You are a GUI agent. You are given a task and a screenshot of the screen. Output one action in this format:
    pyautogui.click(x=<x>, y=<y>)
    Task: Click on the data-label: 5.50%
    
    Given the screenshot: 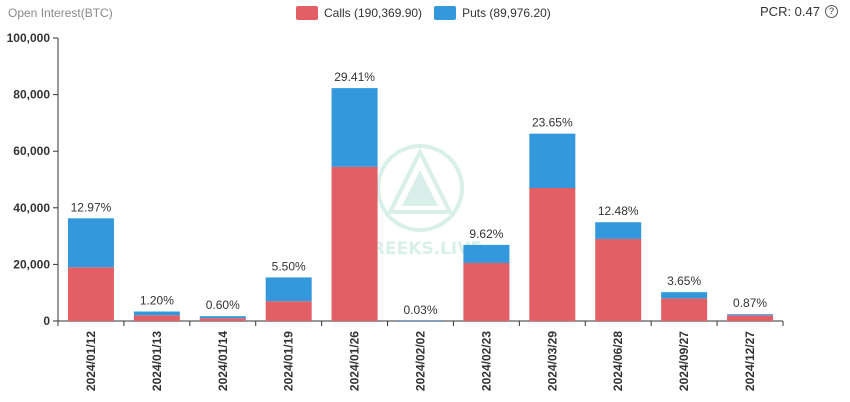 What is the action you would take?
    pyautogui.click(x=289, y=266)
    